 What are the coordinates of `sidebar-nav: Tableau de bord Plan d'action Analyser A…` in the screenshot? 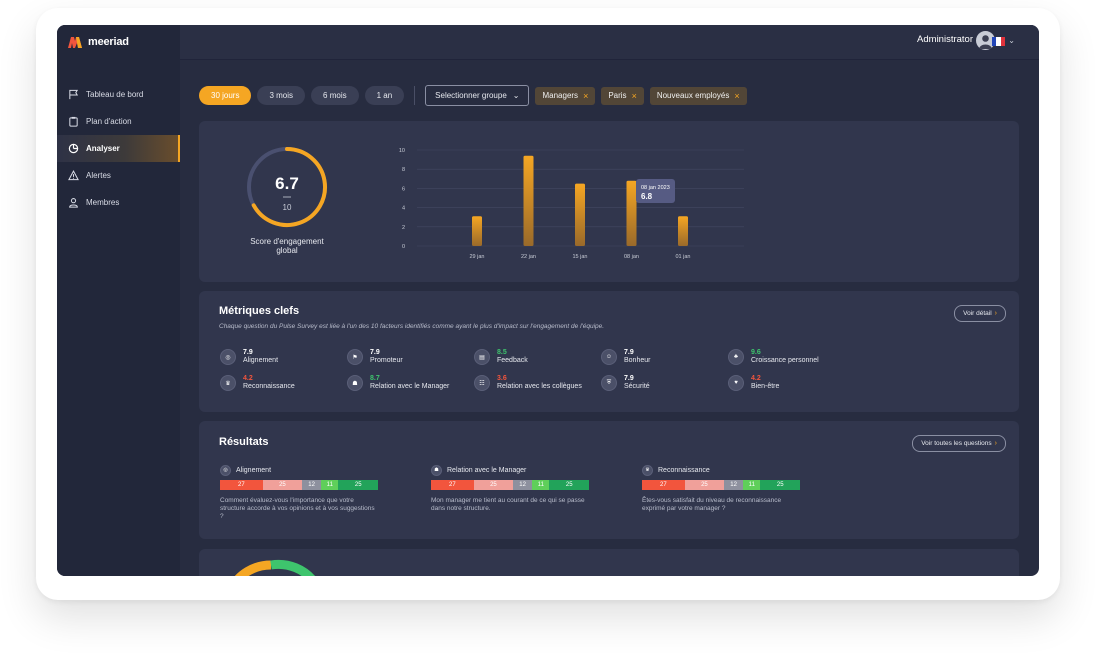 It's located at (118, 148).